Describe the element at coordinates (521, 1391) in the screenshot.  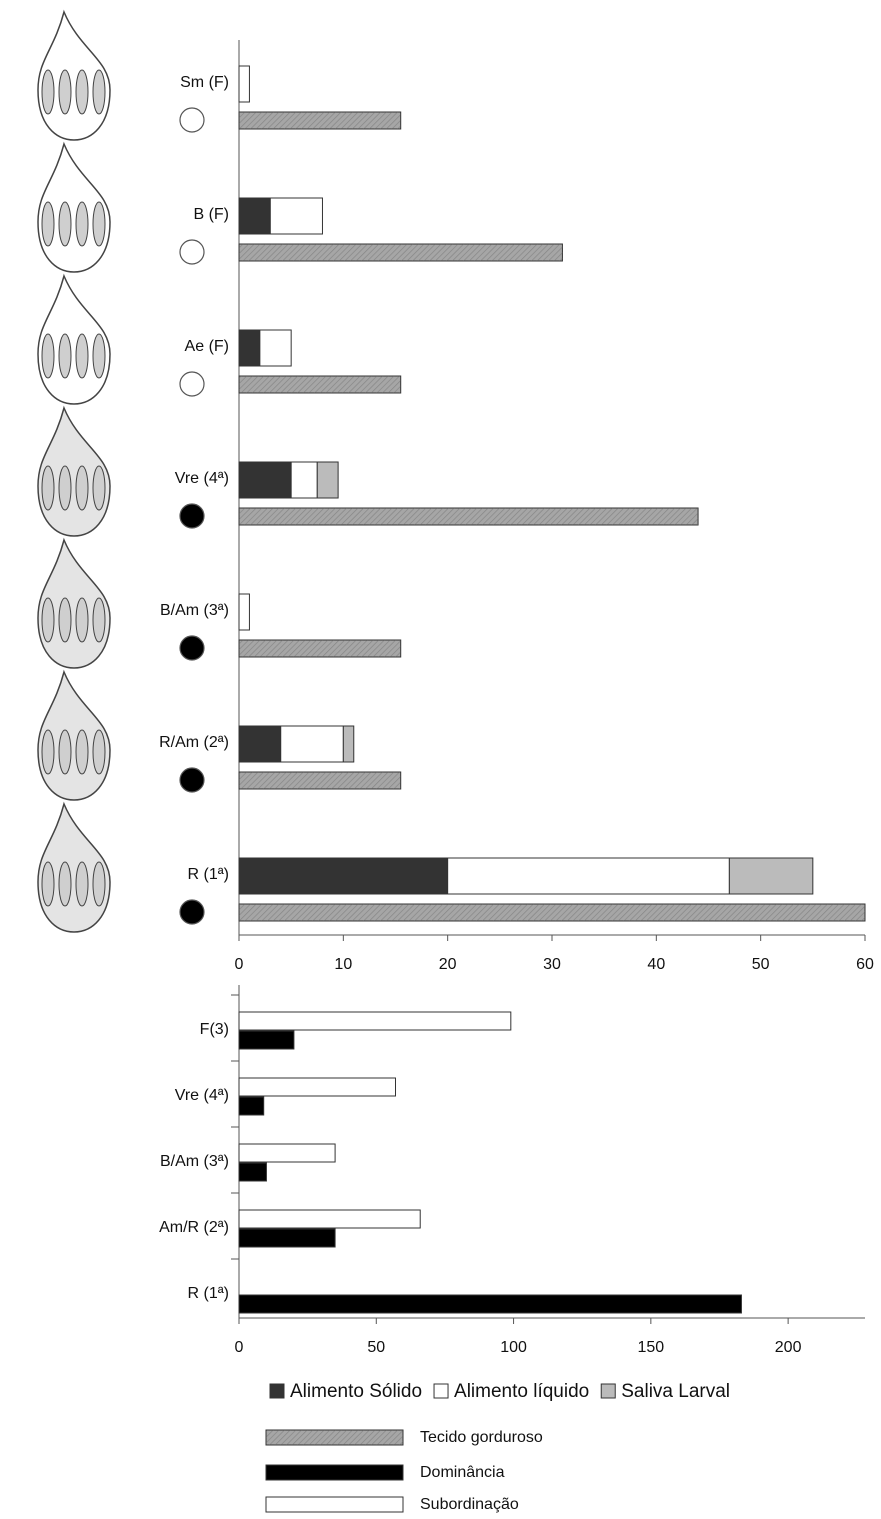
I see `legend-label: Alimento líquido` at that location.